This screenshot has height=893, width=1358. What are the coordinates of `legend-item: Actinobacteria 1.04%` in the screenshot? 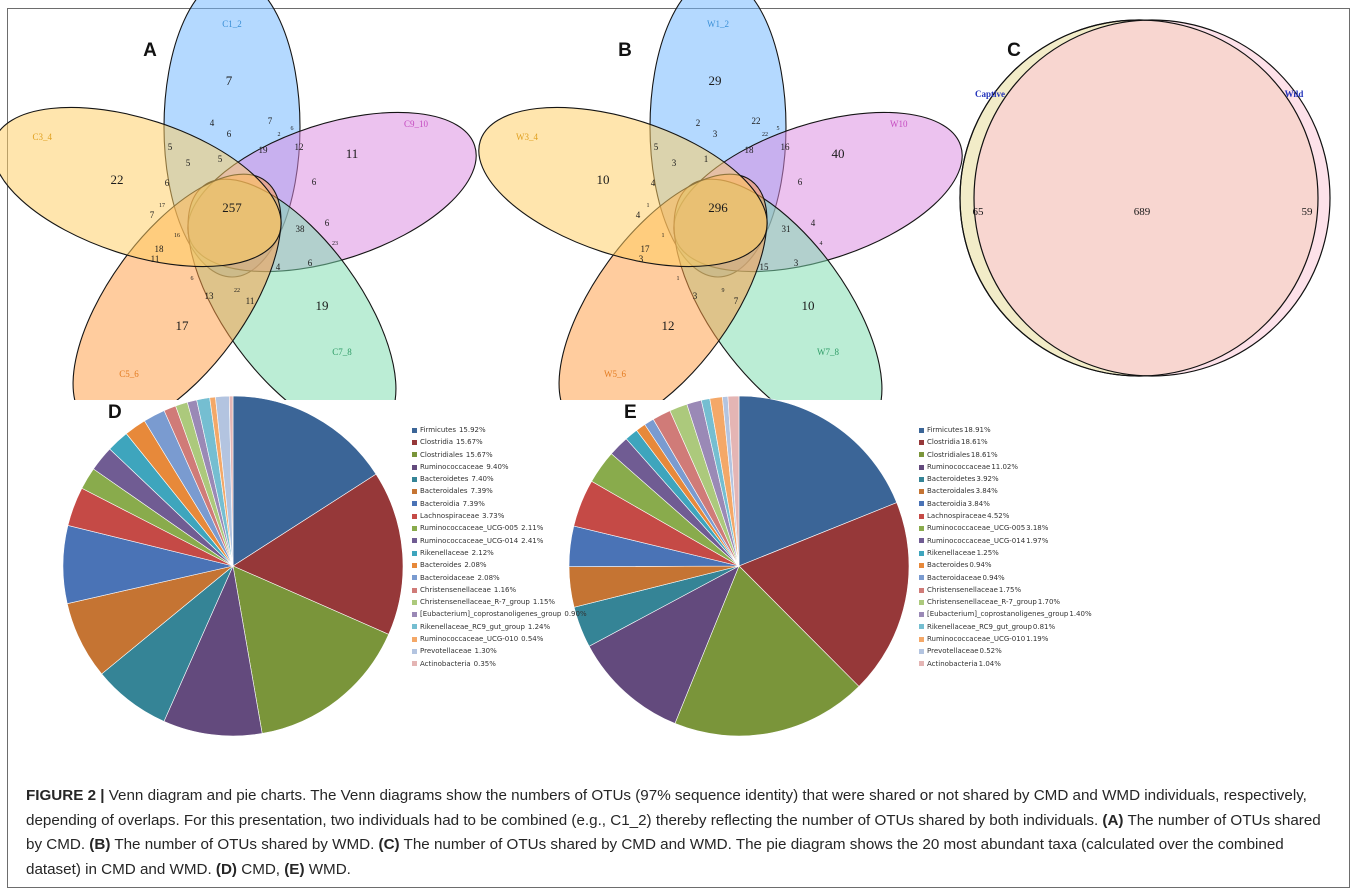 It's located at (1005, 664).